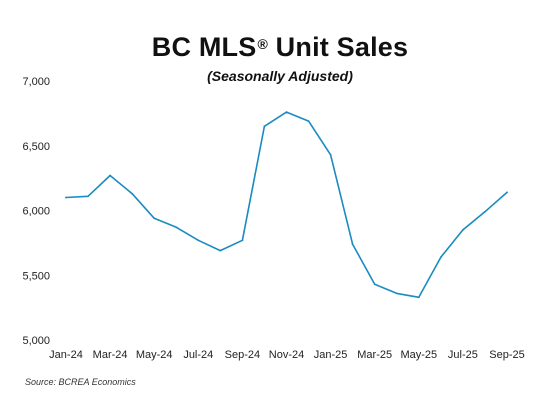 This screenshot has width=560, height=420. Describe the element at coordinates (110, 355) in the screenshot. I see `x-tick-label: Mar-24` at that location.